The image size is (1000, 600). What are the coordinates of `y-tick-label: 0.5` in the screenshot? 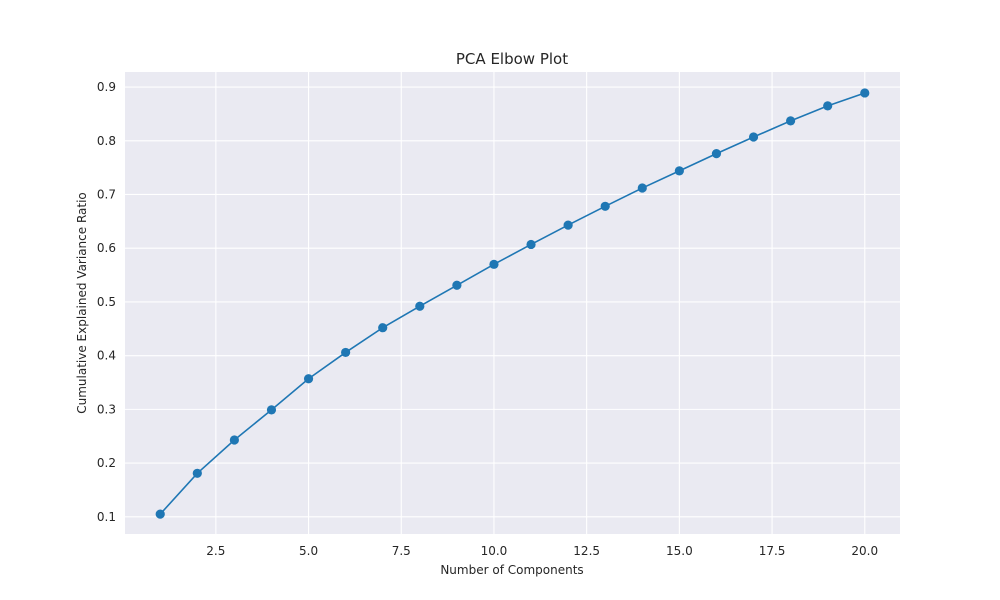 It's located at (106, 302).